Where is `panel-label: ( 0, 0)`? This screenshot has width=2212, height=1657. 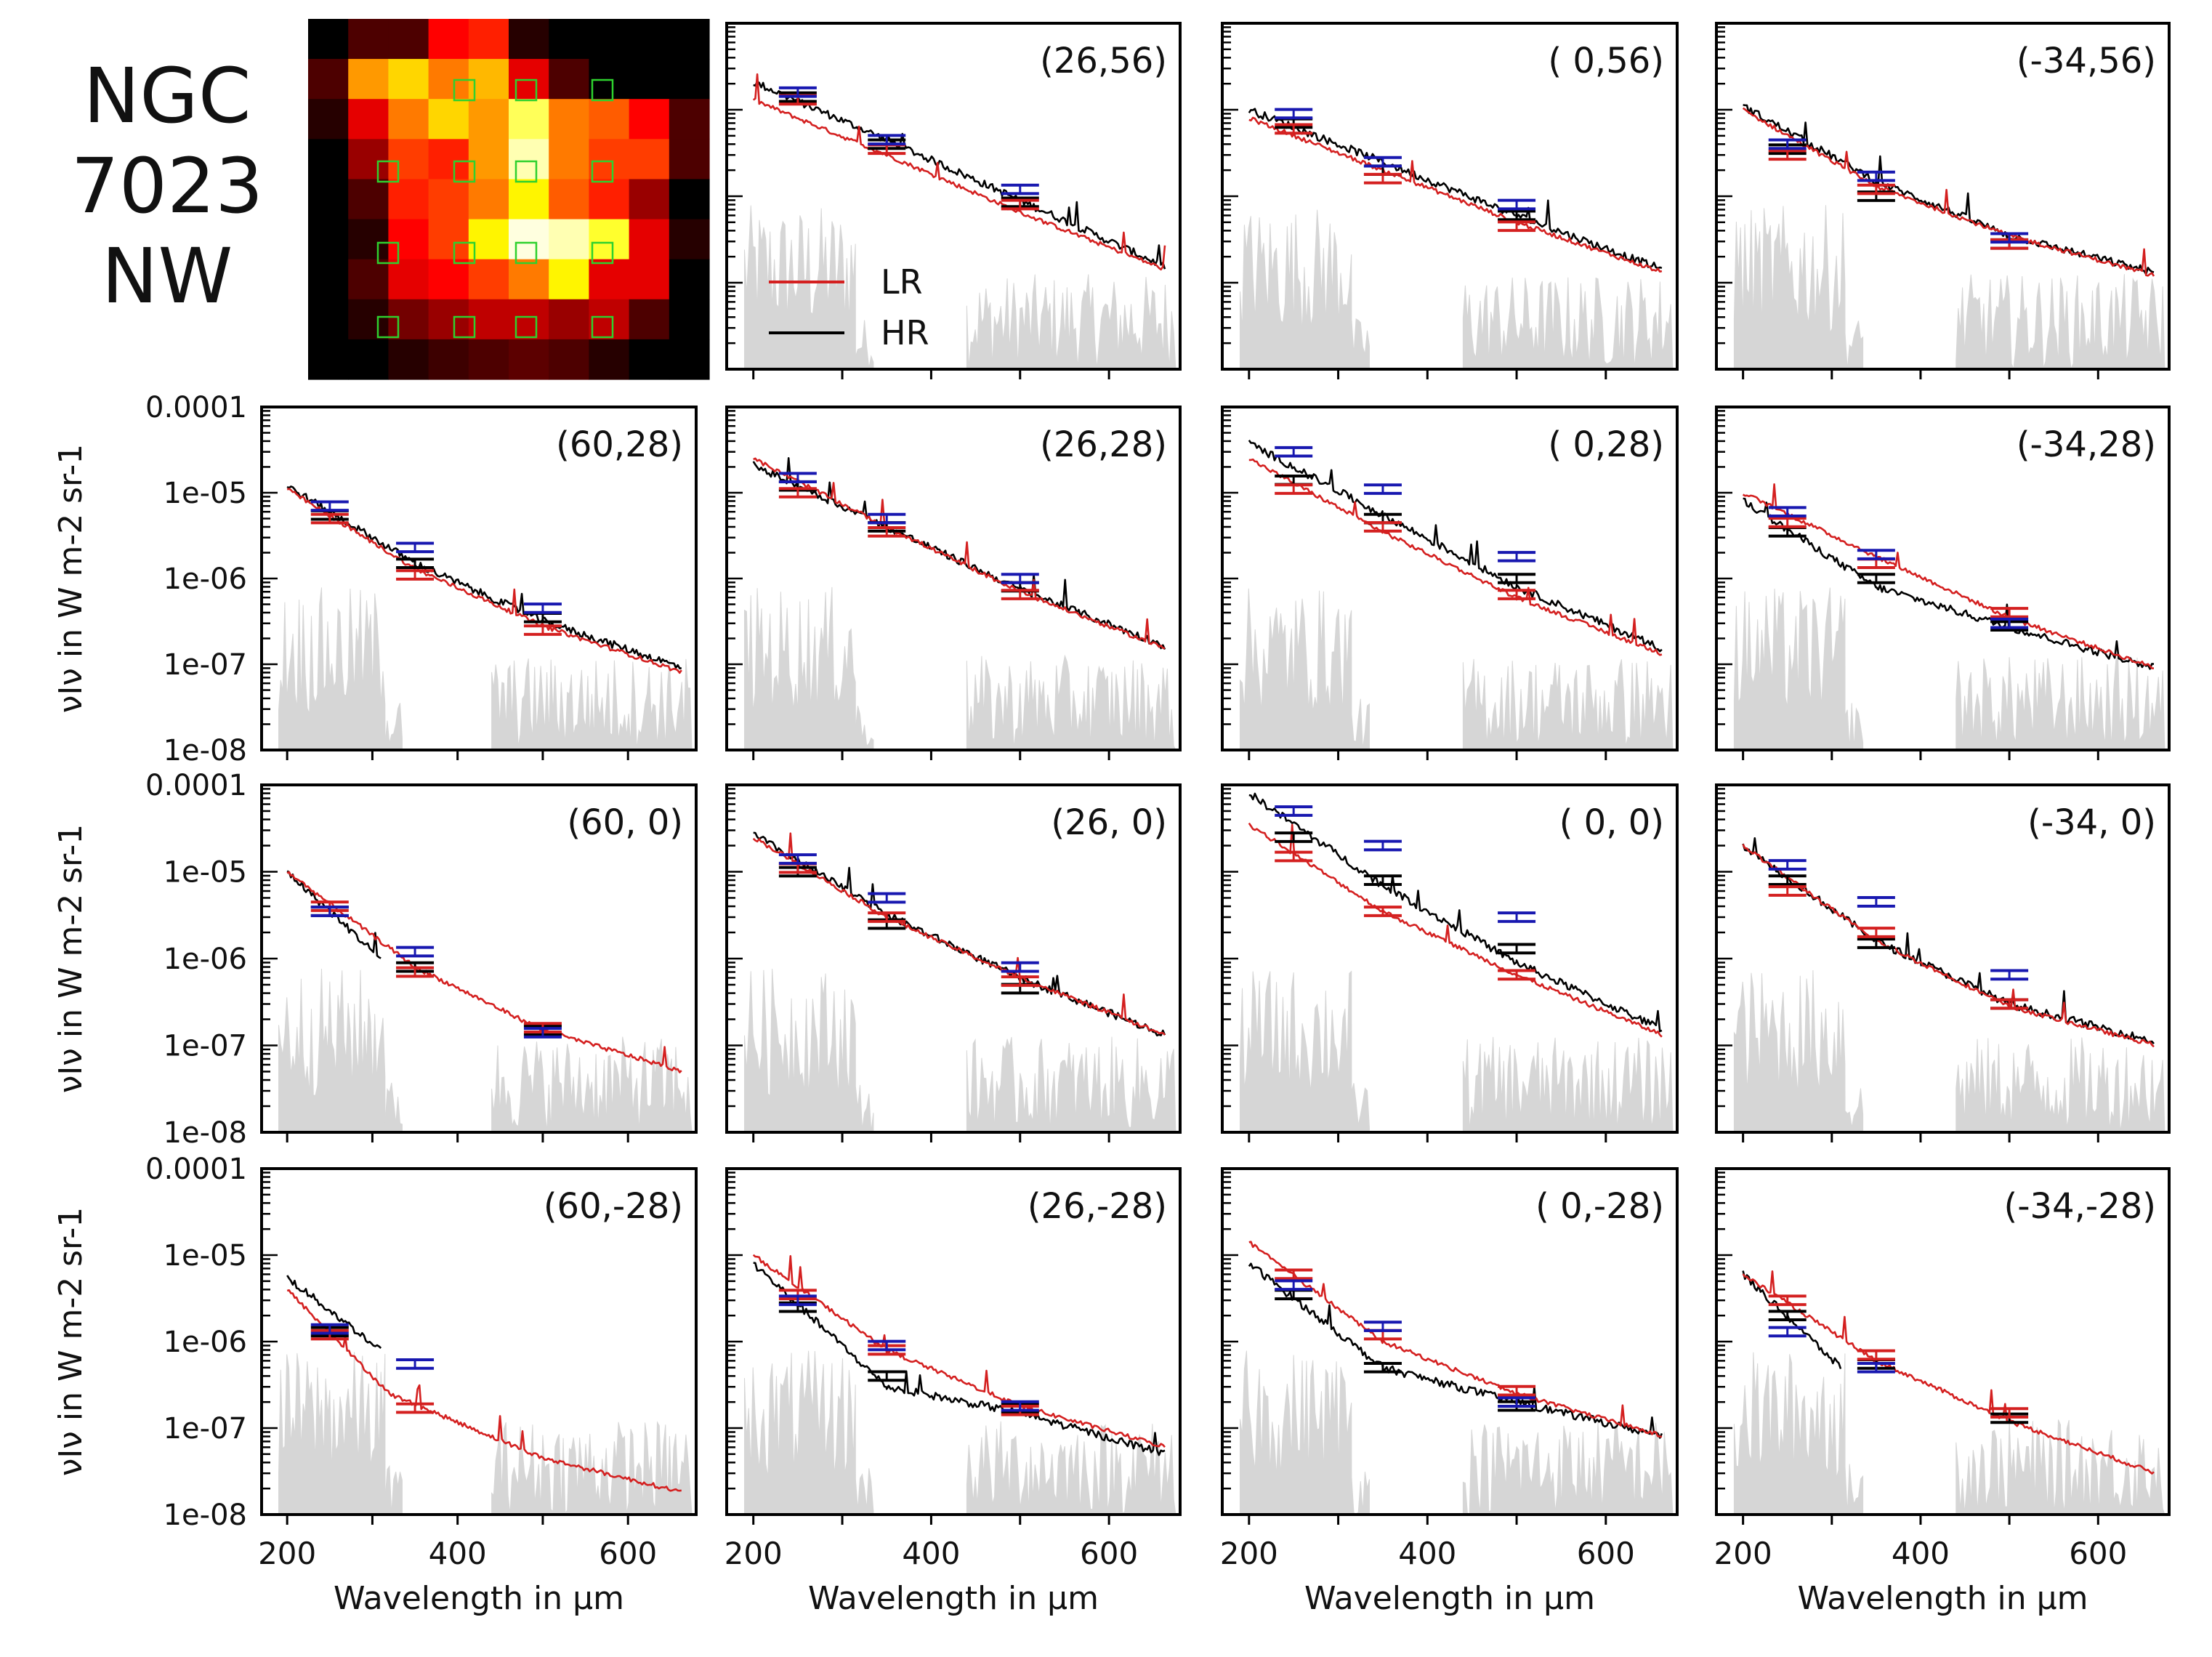
panel-label: ( 0, 0) is located at coordinates (1611, 823).